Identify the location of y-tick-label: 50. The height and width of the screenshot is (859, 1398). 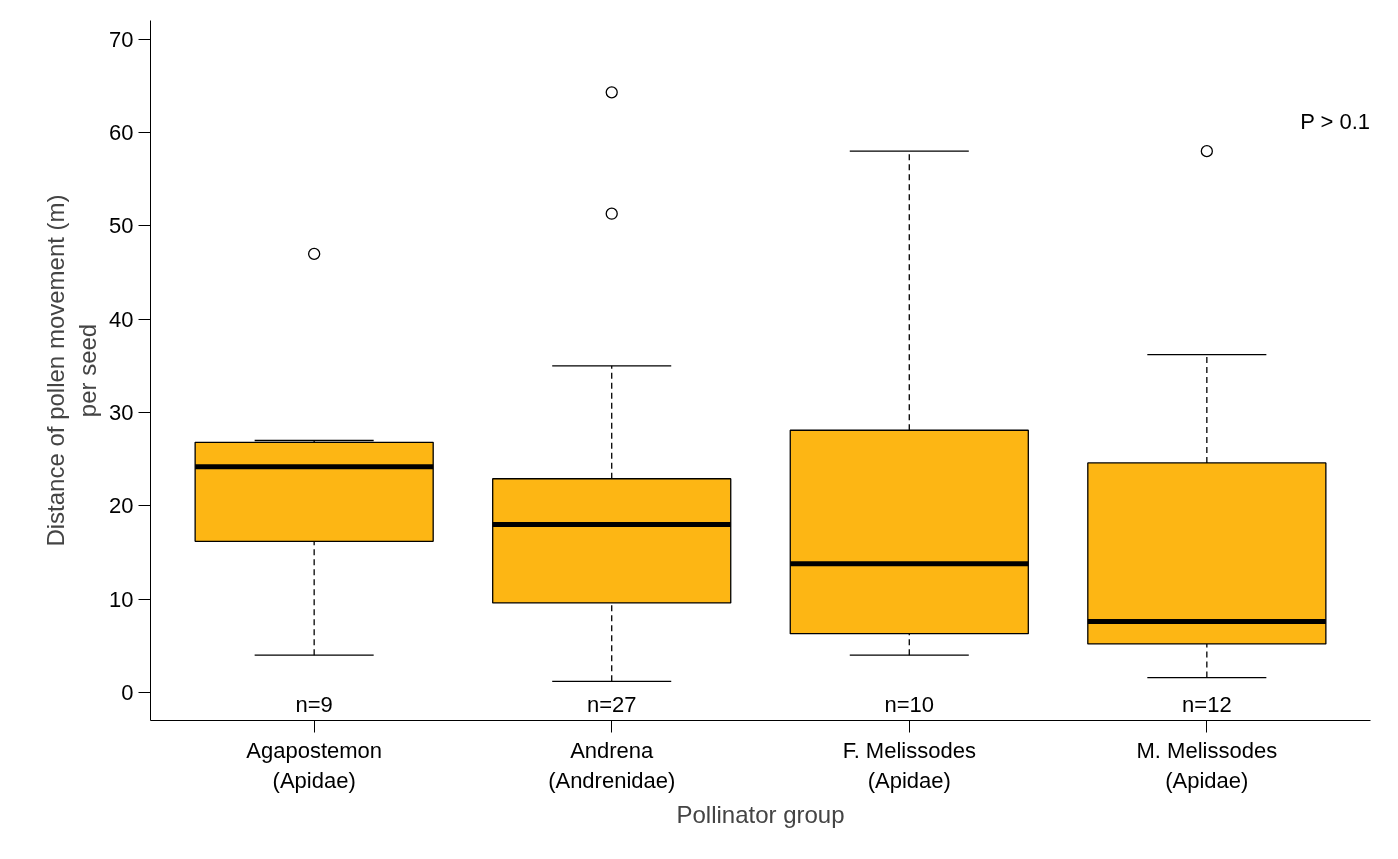
(121, 226).